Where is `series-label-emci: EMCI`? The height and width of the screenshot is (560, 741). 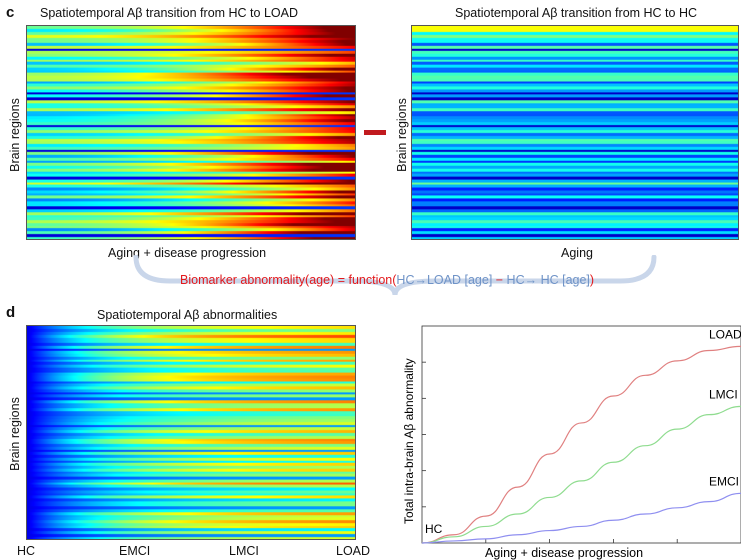 series-label-emci: EMCI is located at coordinates (724, 481).